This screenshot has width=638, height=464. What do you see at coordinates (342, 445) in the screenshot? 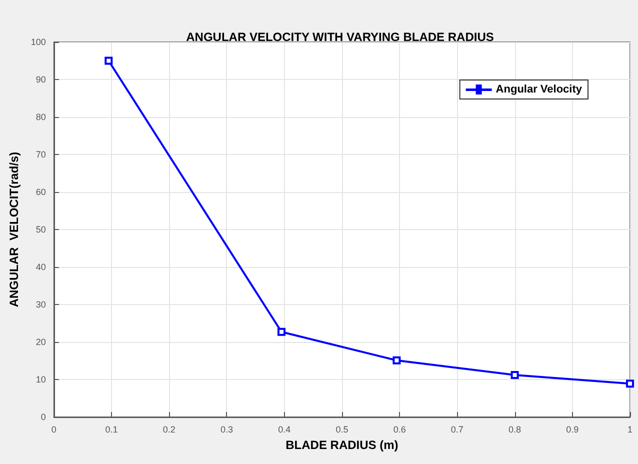
I see `x-axis-title: BLADE RADIUS (m)` at bounding box center [342, 445].